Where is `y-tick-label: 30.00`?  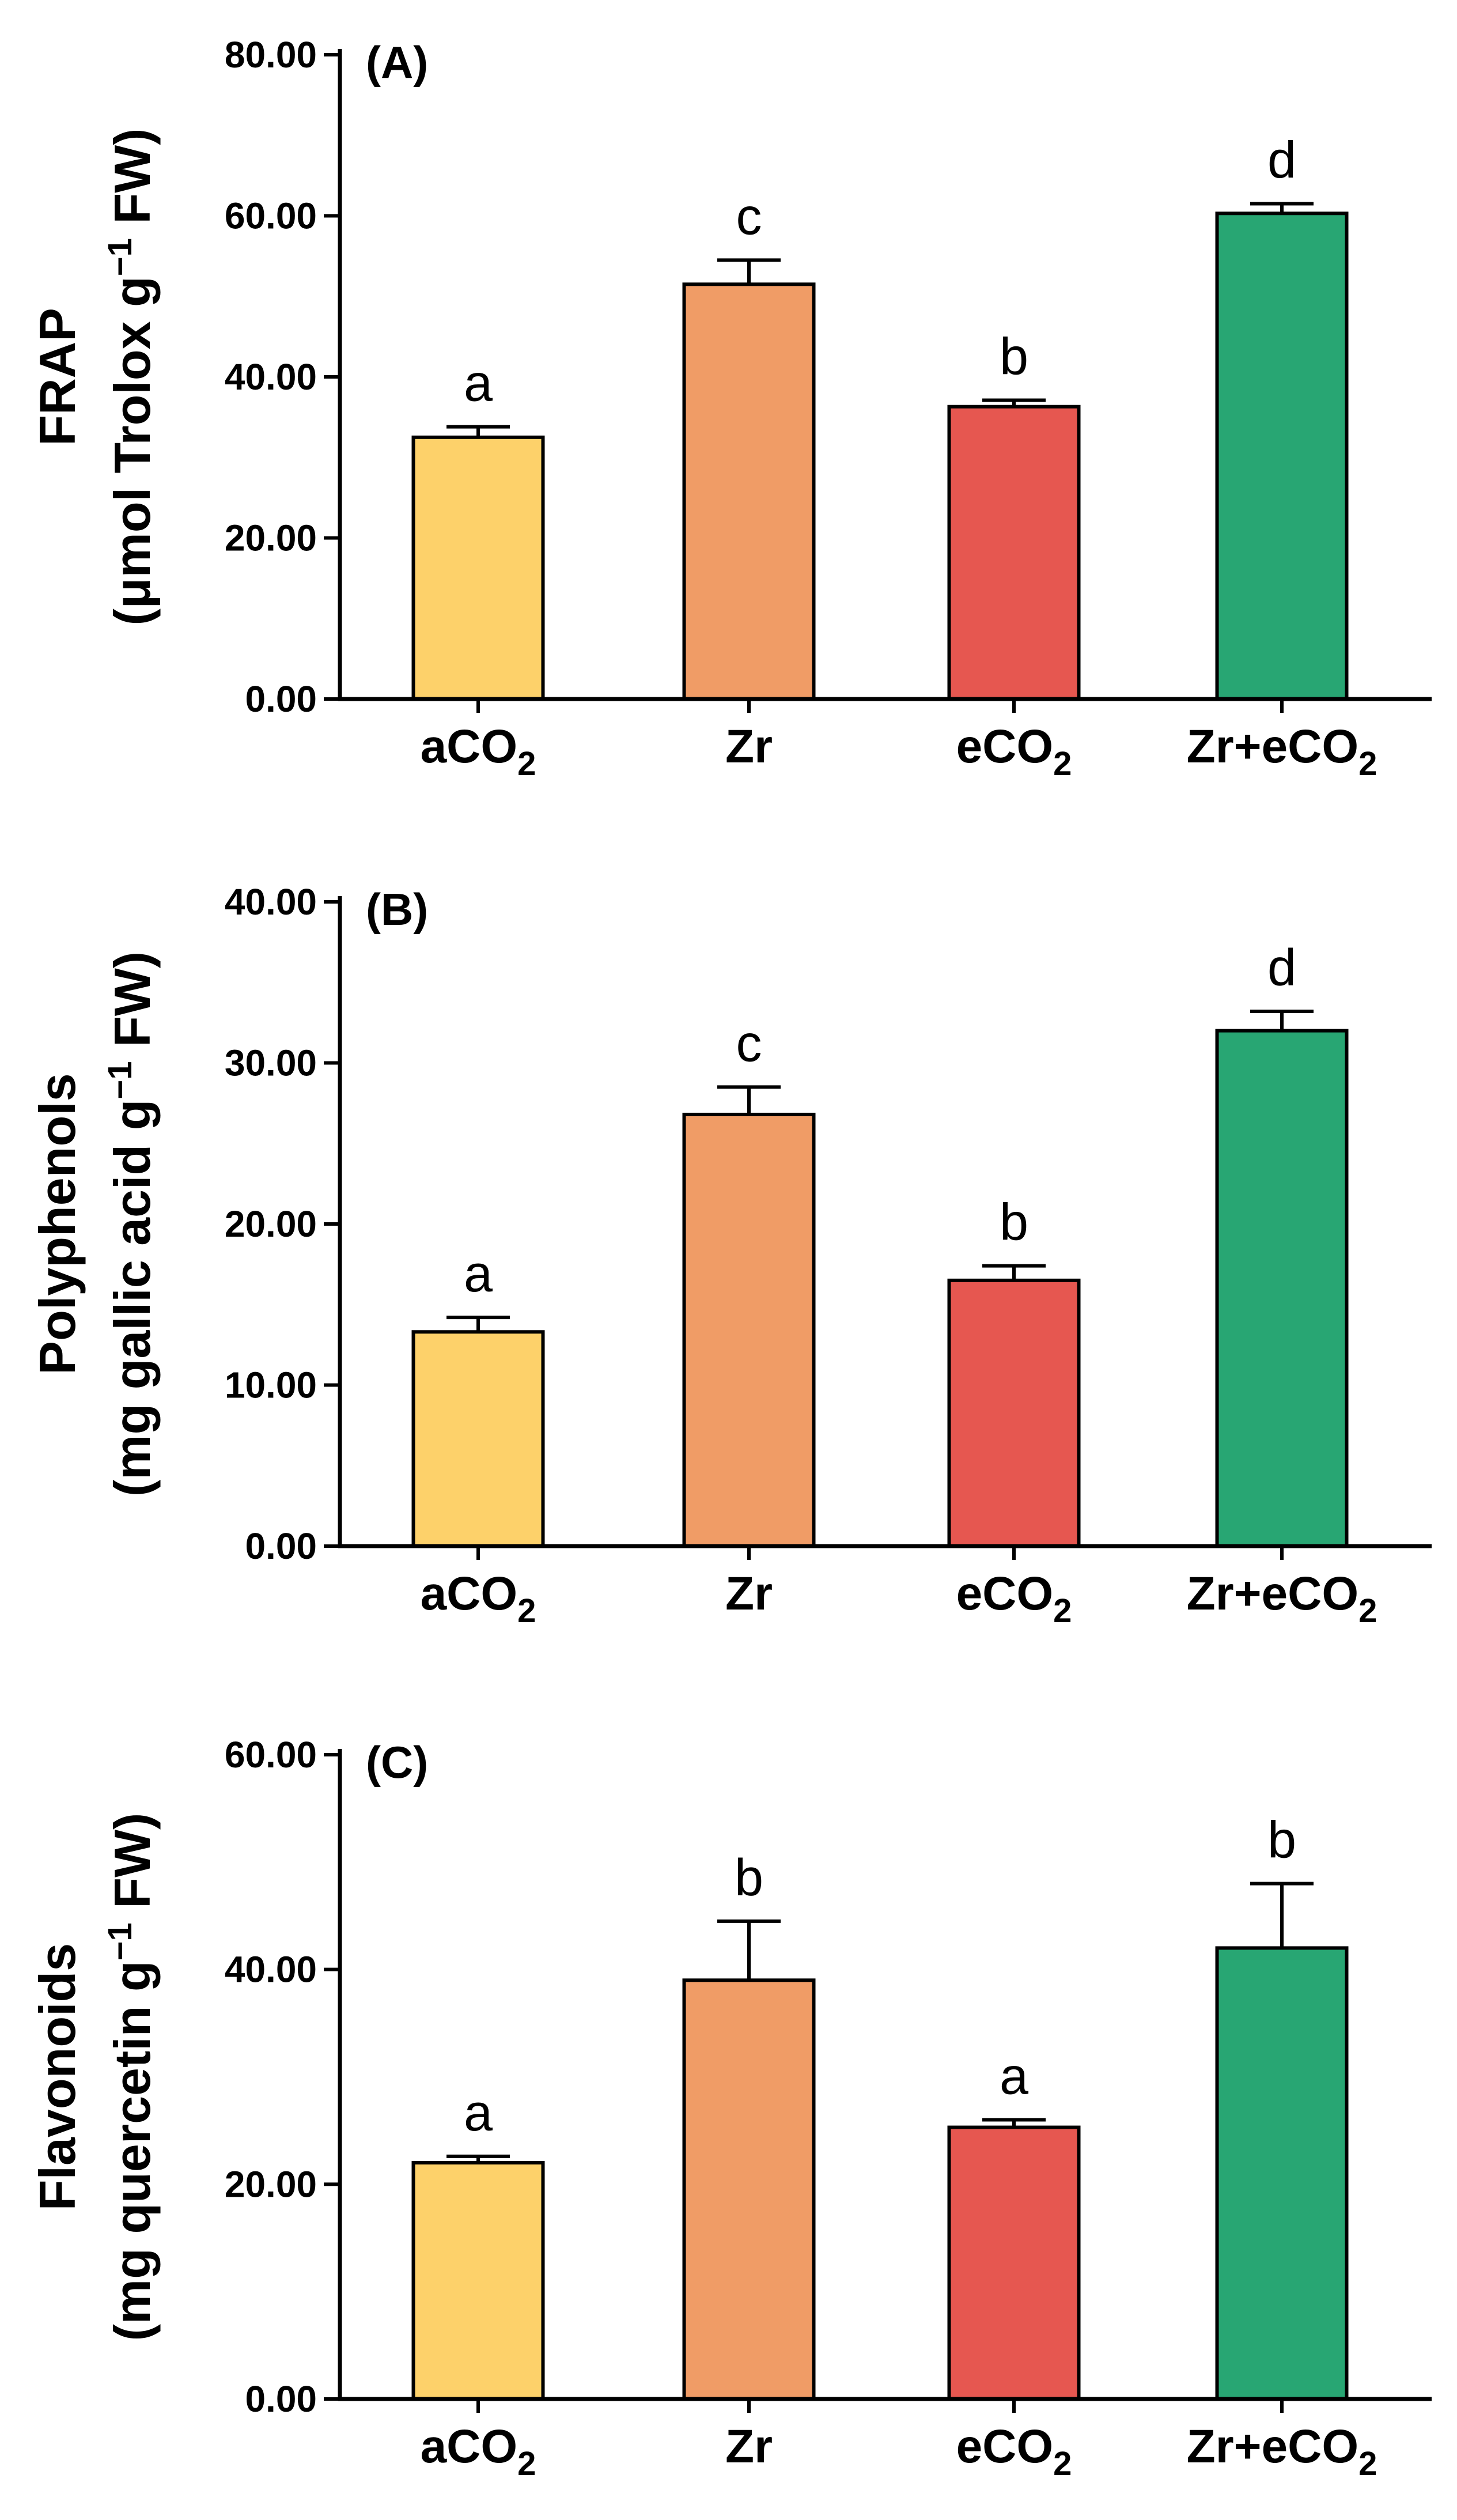
y-tick-label: 30.00 is located at coordinates (271, 1063).